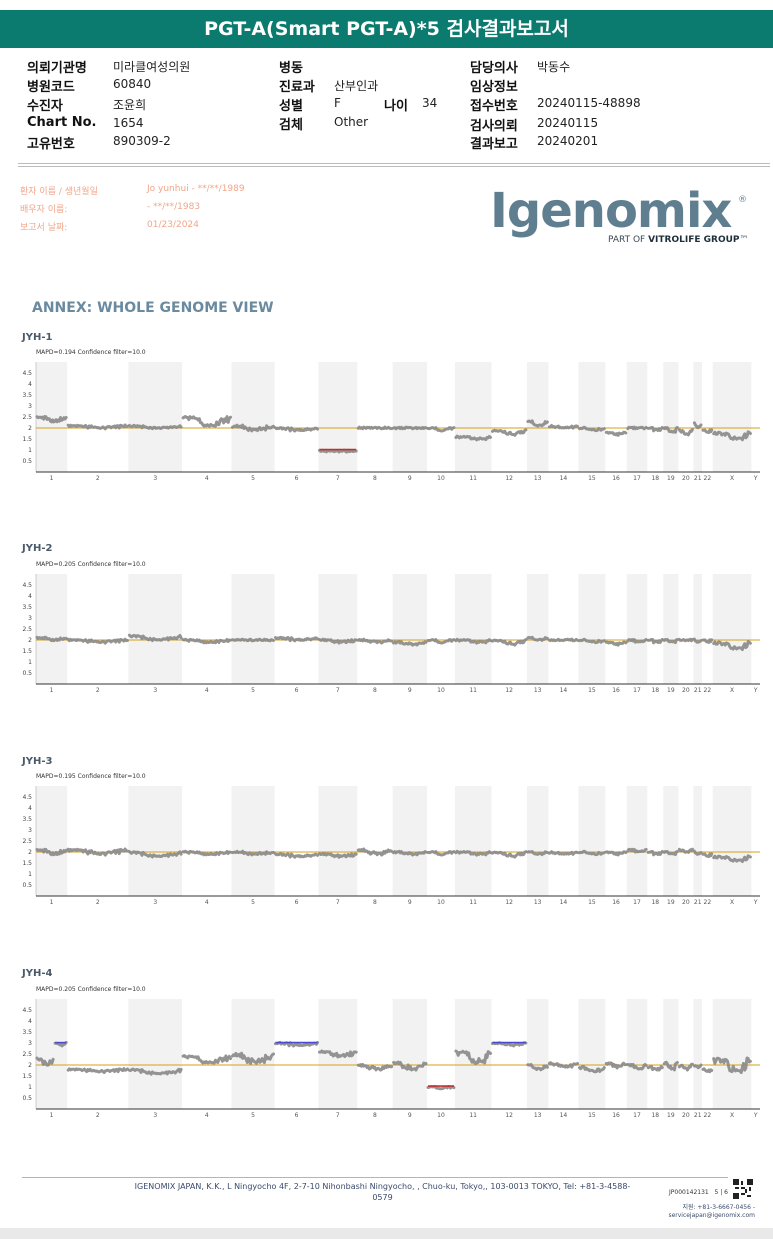  Describe the element at coordinates (628, 240) in the screenshot. I see `logo-tagline-prefix: PART OF` at that location.